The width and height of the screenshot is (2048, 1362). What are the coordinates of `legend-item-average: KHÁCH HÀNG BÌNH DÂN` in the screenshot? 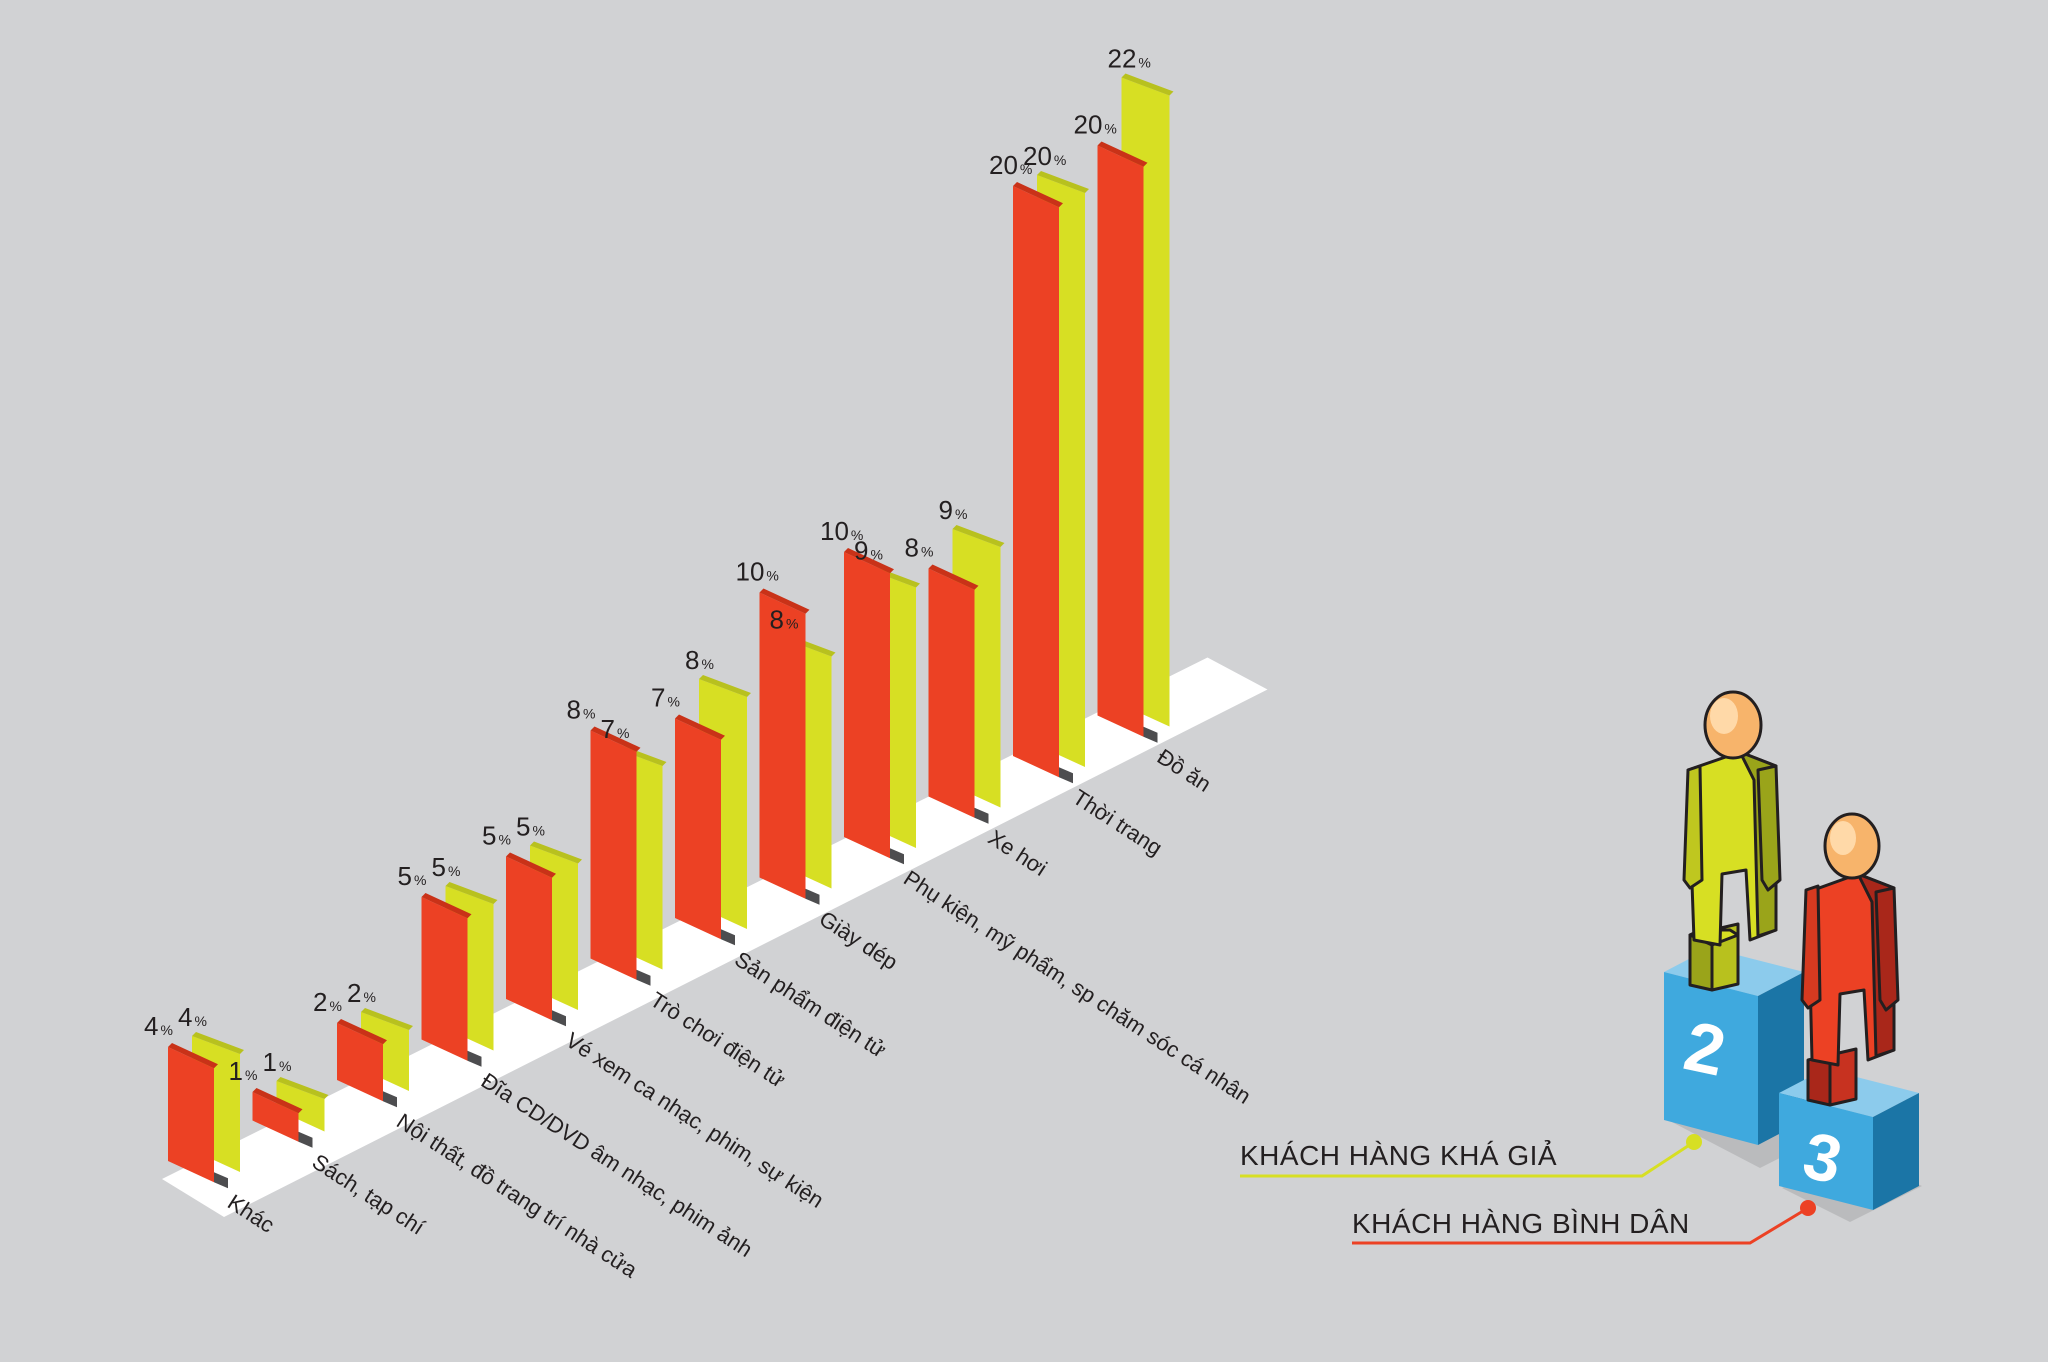 It's located at (1584, 1222).